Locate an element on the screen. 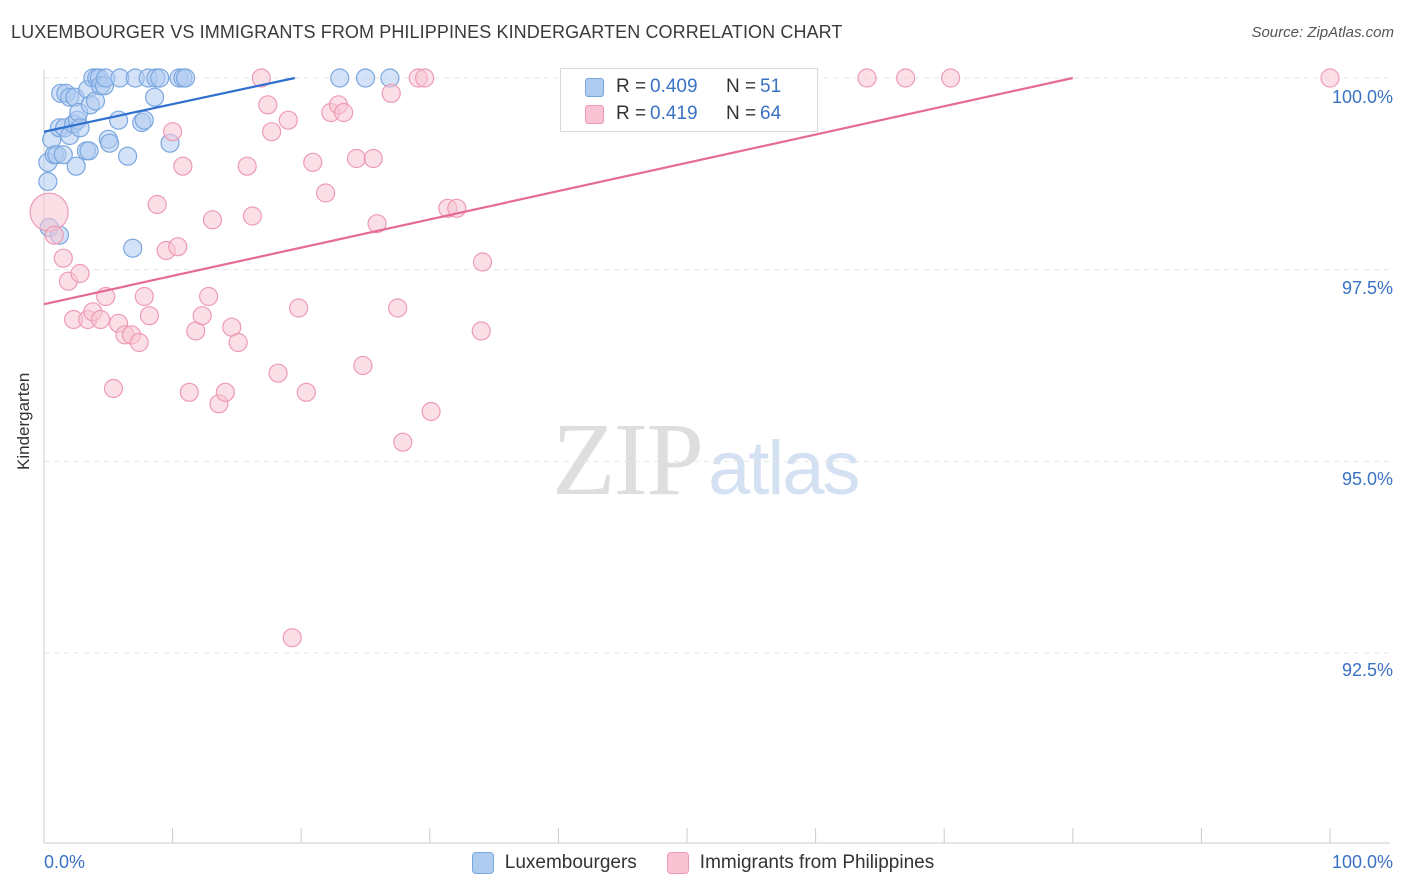  stats-legend: R = 0.409 N = 51 R = 0.419 N = 64 is located at coordinates (689, 100).